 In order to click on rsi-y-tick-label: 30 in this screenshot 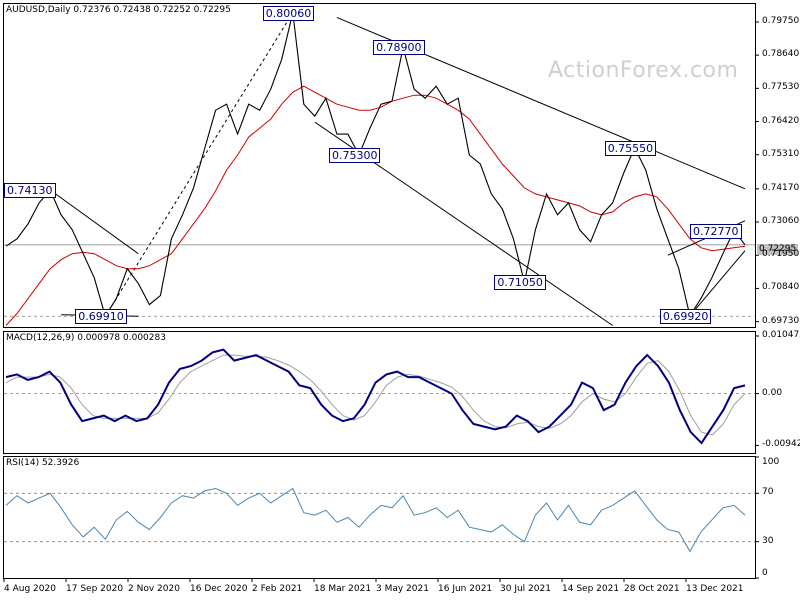, I will do `click(768, 540)`.